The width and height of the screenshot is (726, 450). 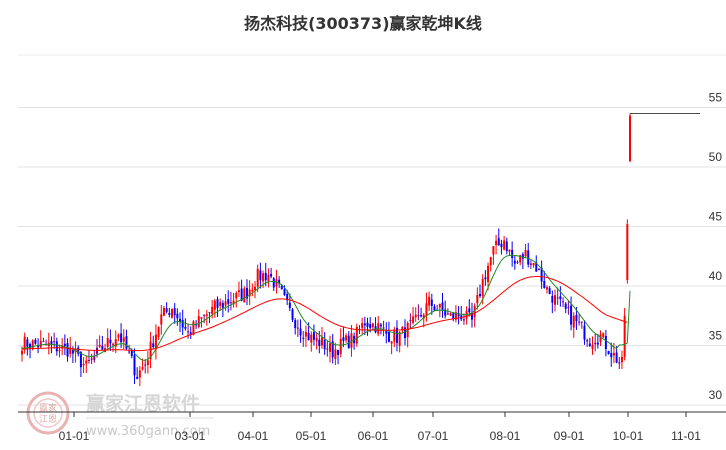 I want to click on y-tick-label: 55, so click(x=716, y=98).